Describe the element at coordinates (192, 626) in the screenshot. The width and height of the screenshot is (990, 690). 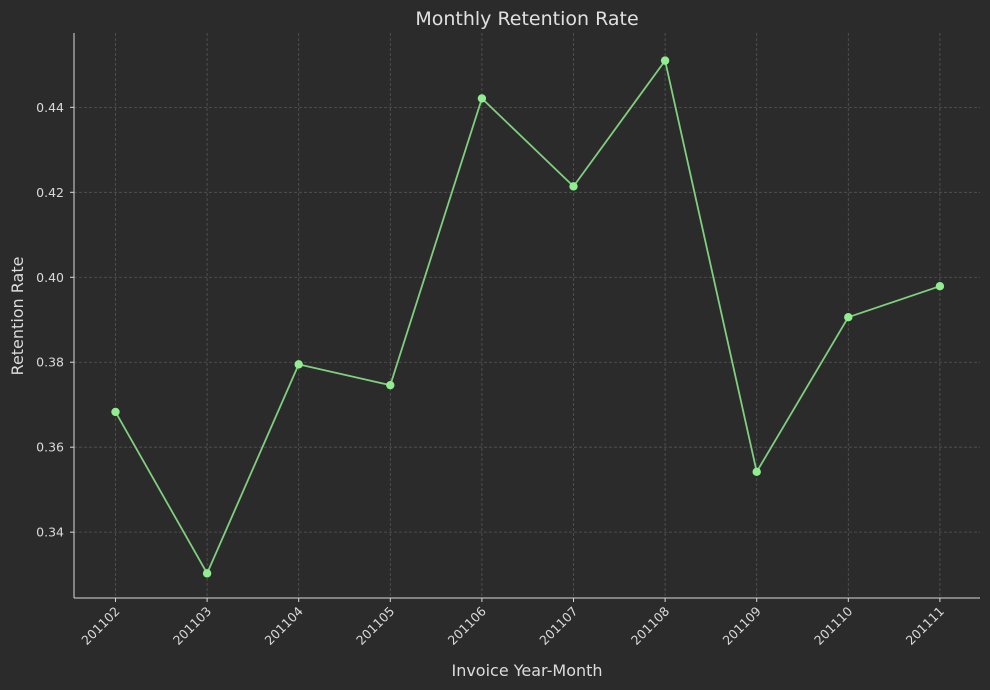
I see `x-tick-label: 201103` at that location.